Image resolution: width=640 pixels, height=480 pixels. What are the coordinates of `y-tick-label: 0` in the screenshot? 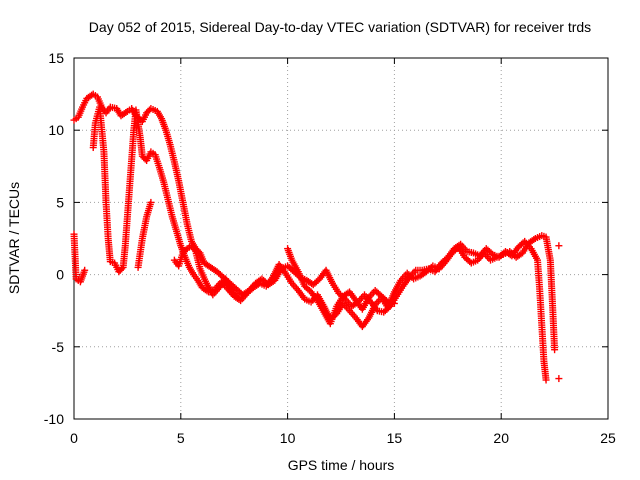 It's located at (60, 275).